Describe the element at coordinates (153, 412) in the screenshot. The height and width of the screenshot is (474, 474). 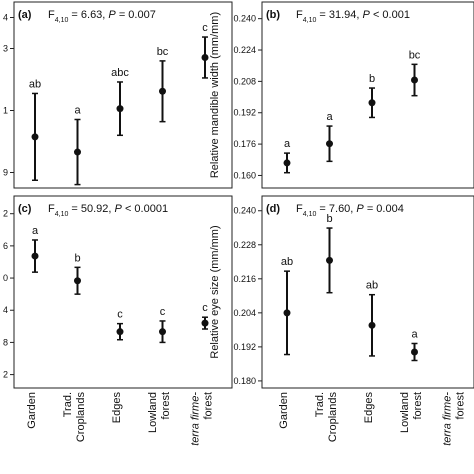
I see `x-tick-label: Lowland` at that location.